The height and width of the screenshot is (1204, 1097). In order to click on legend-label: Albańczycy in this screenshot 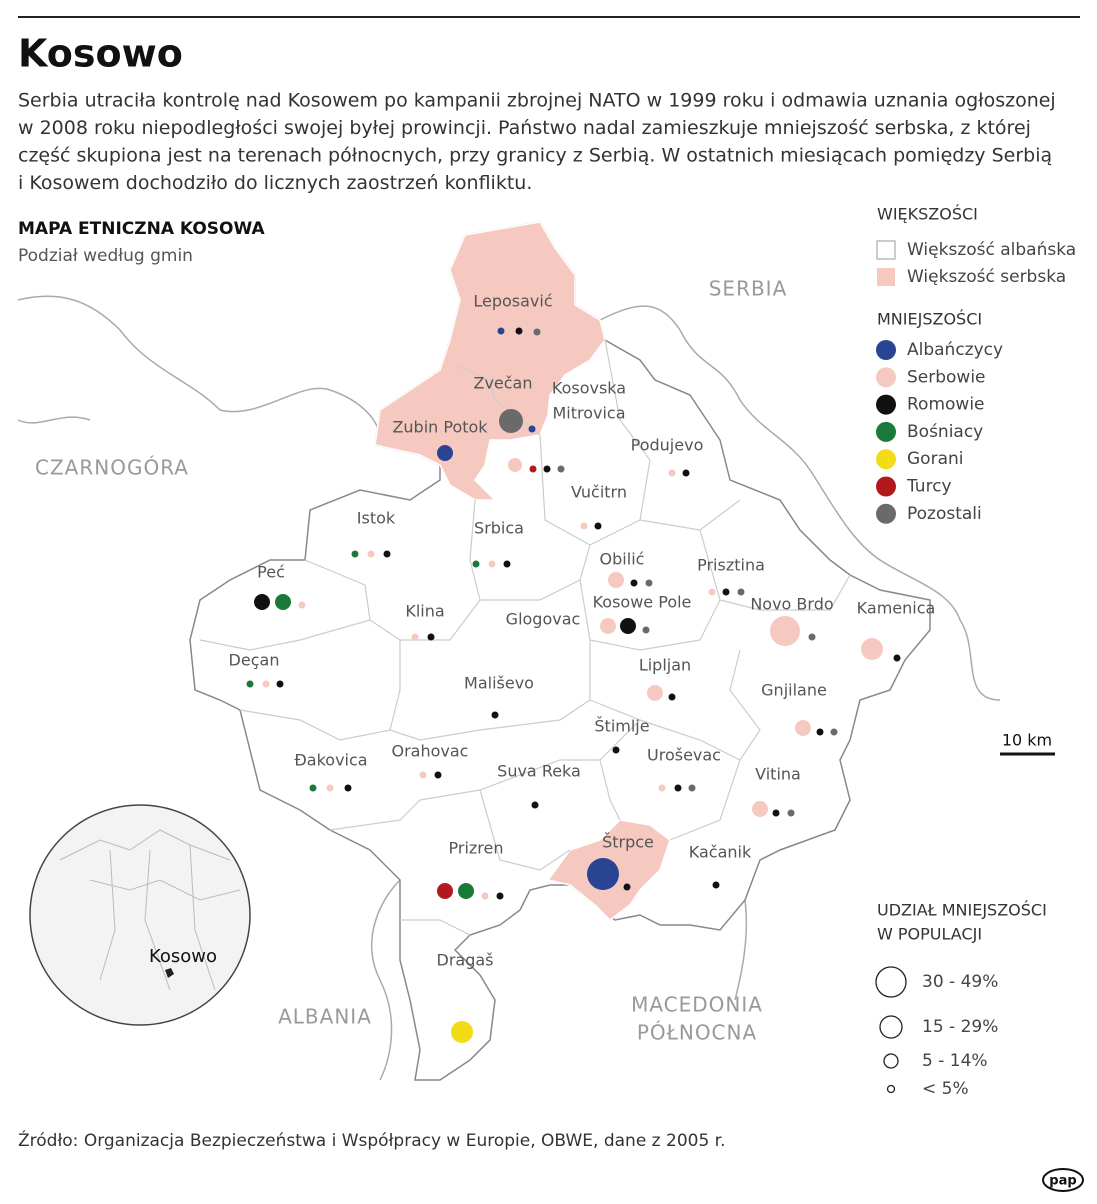, I will do `click(955, 350)`.